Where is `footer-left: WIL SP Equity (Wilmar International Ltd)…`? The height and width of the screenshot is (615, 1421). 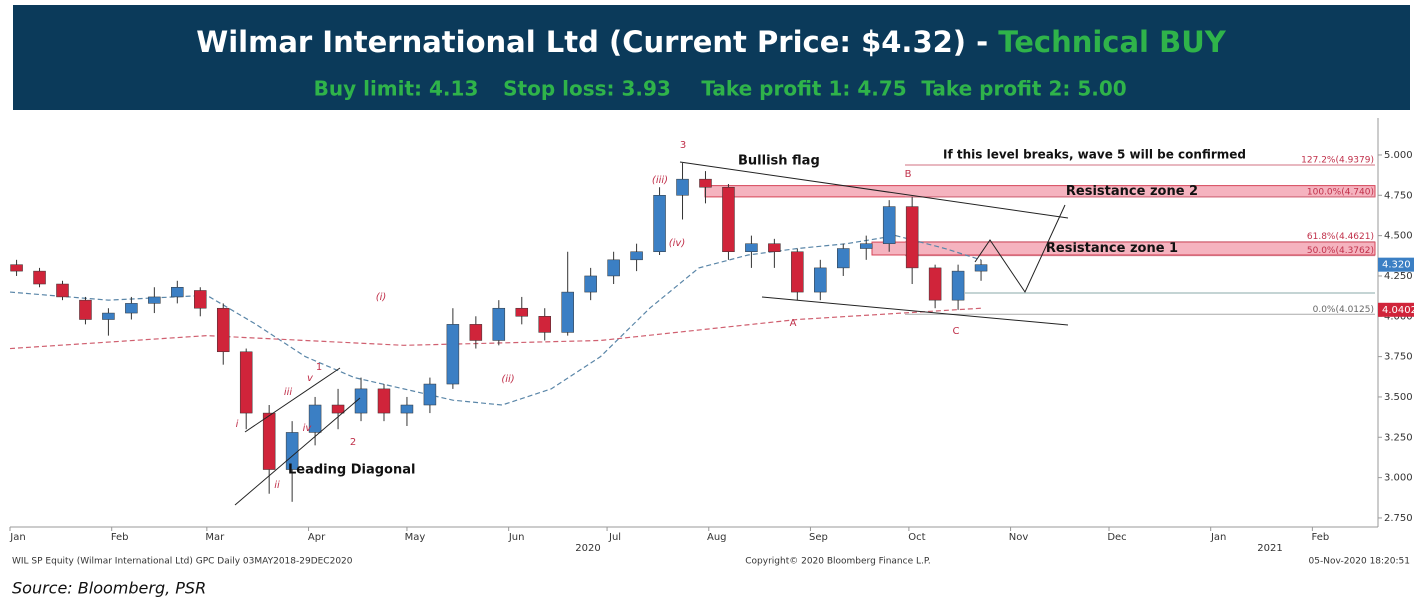 footer-left: WIL SP Equity (Wilmar International Ltd)… is located at coordinates (182, 562).